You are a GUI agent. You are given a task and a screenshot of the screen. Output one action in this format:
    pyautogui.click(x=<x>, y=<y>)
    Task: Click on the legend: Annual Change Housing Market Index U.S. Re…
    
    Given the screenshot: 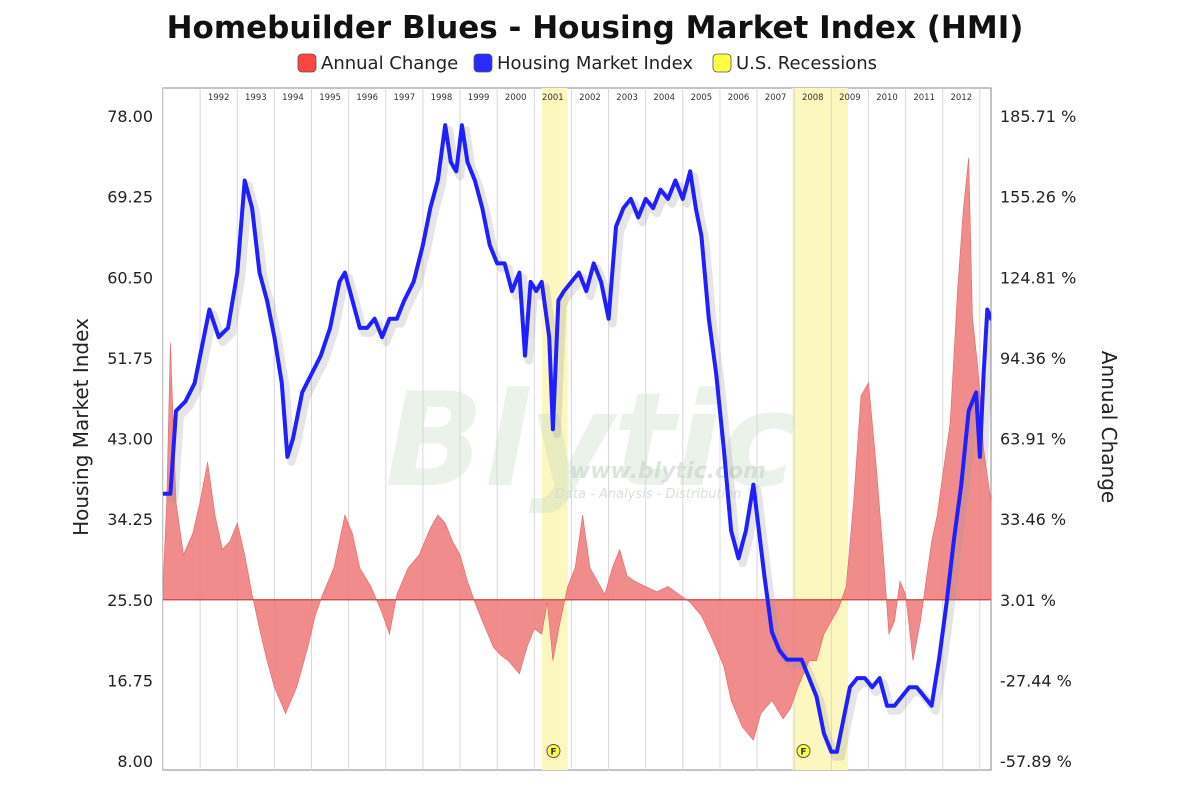 What is the action you would take?
    pyautogui.click(x=587, y=63)
    